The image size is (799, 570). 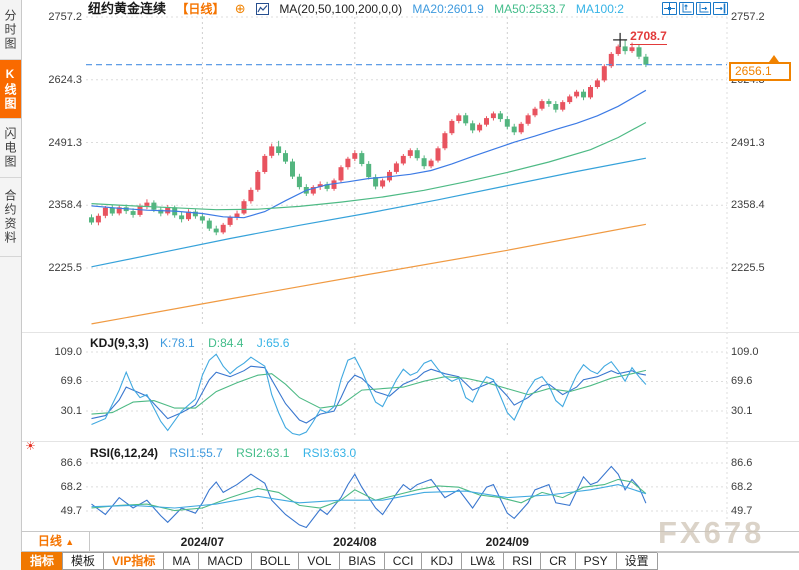 I want to click on tab-psy: PSY, so click(x=595, y=561).